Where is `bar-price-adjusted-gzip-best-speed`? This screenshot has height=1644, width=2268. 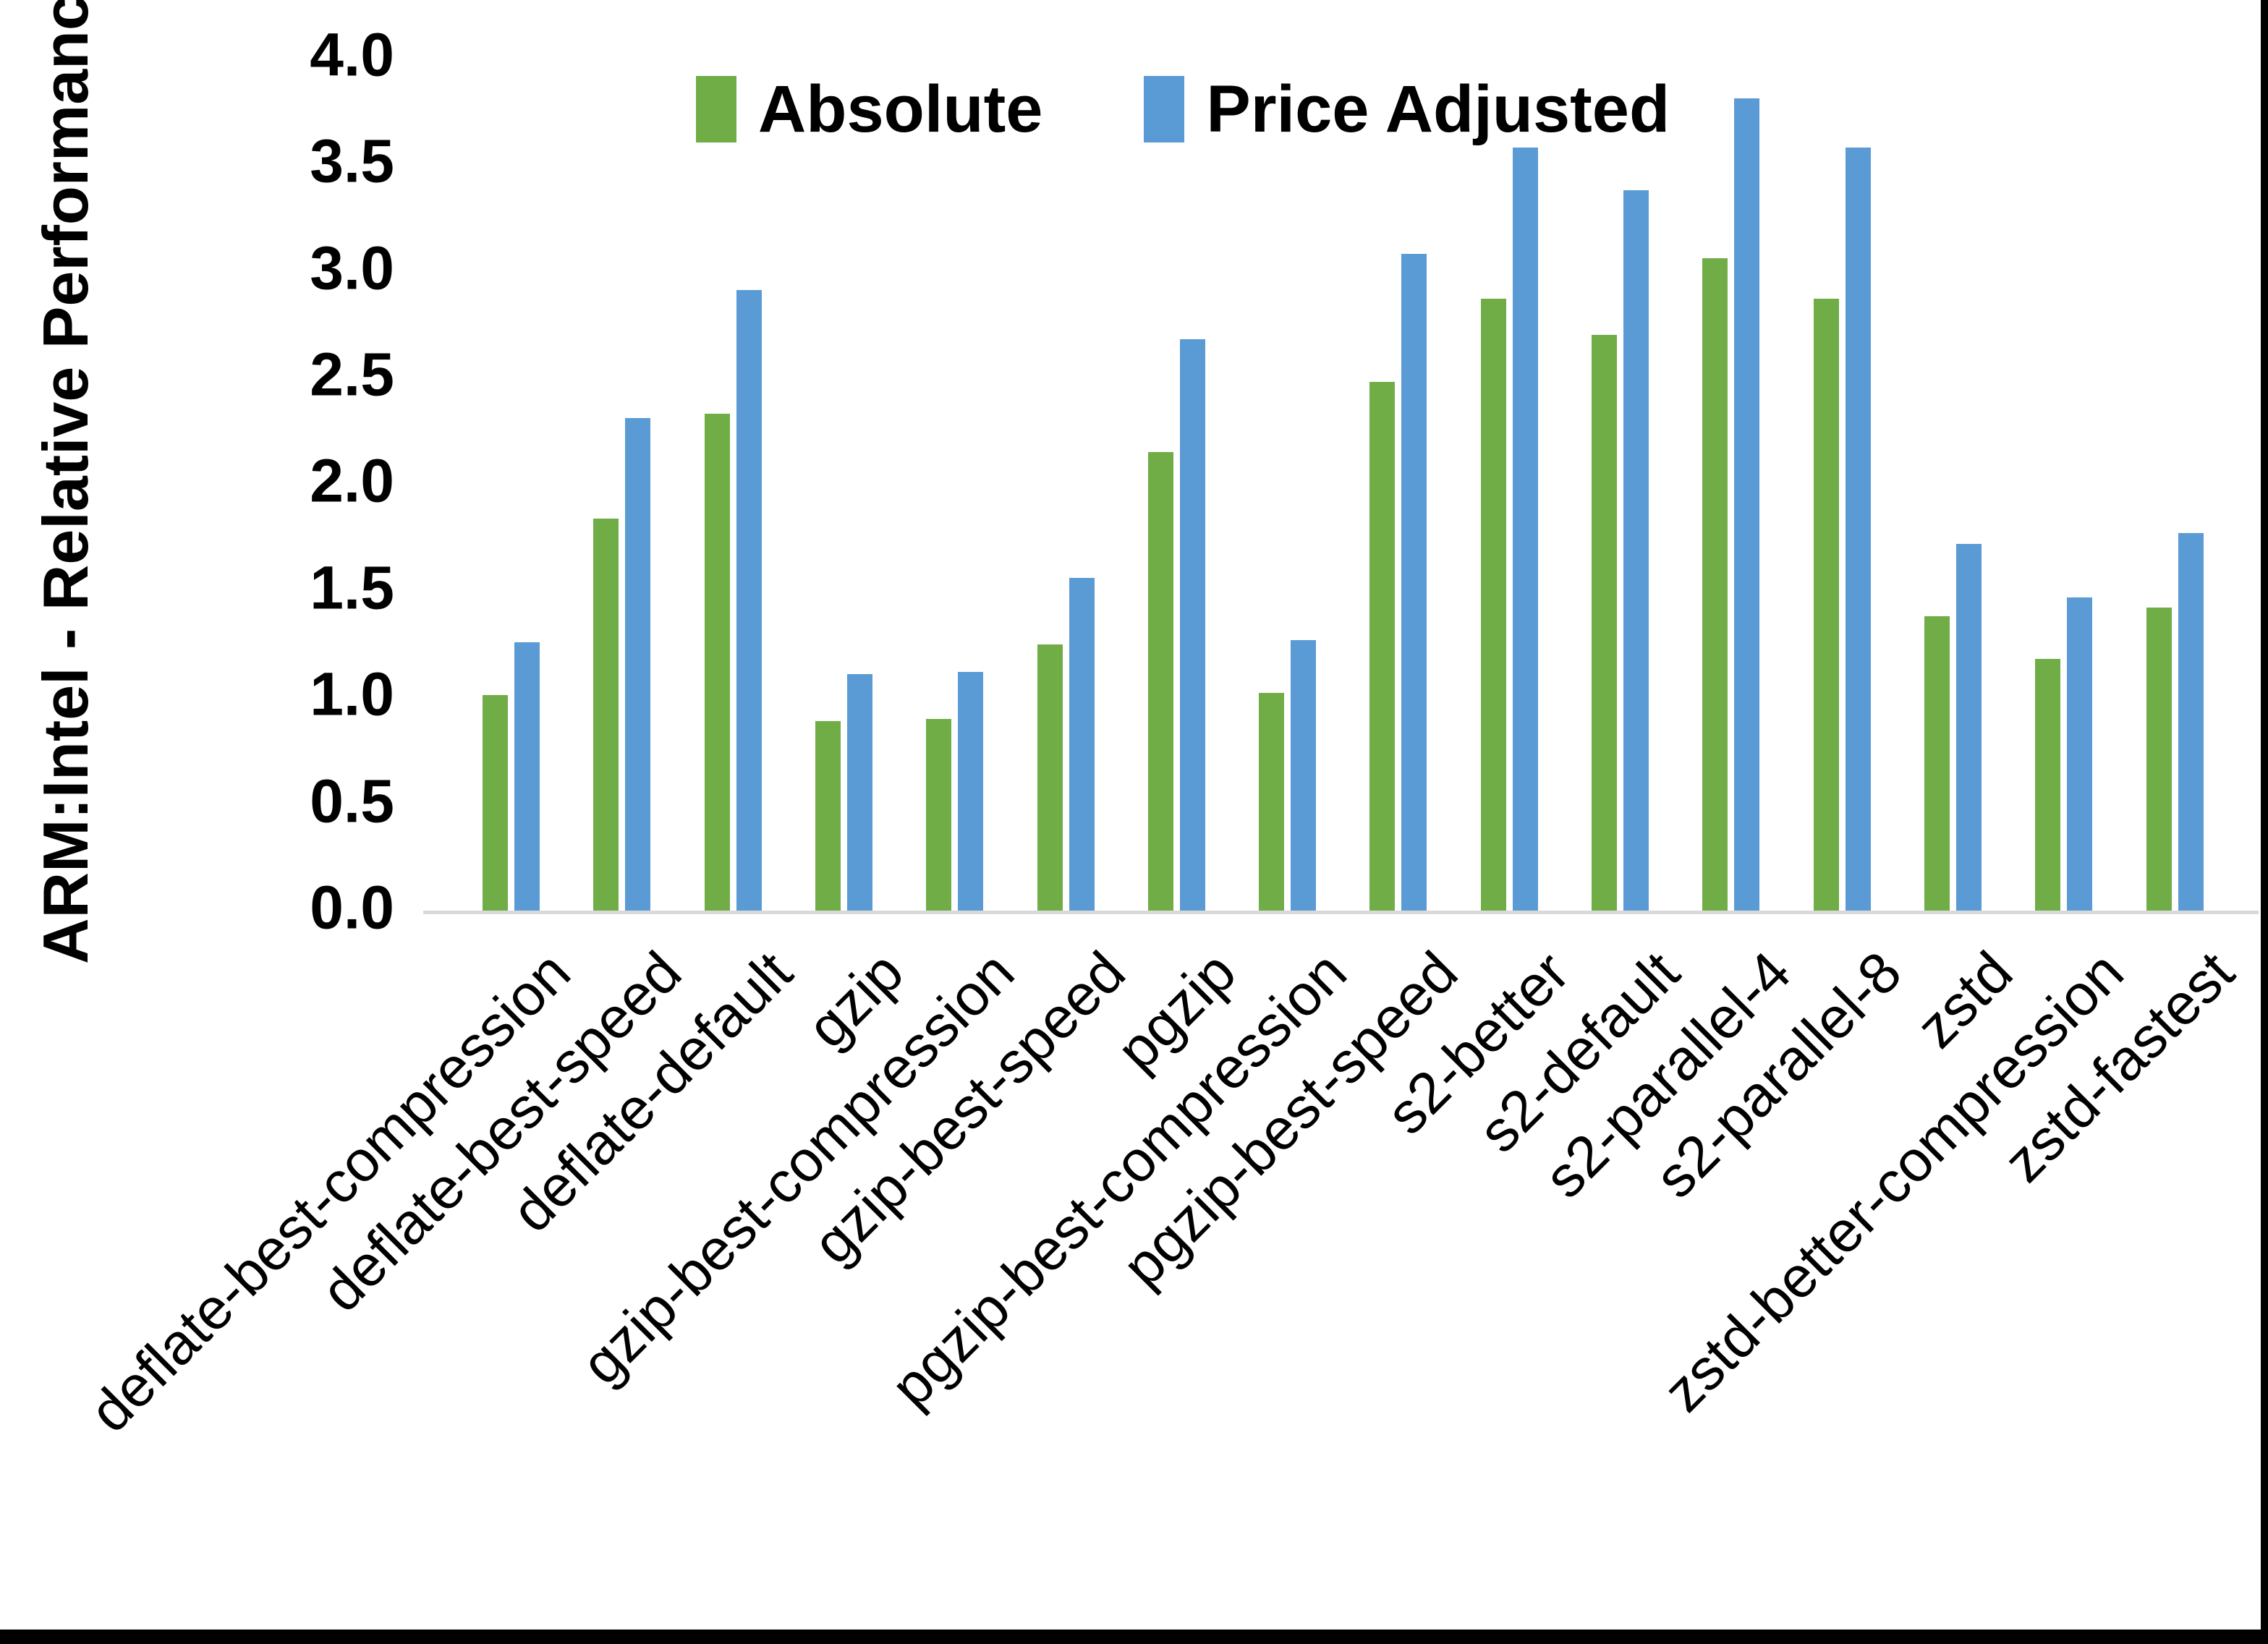
bar-price-adjusted-gzip-best-speed is located at coordinates (1082, 744).